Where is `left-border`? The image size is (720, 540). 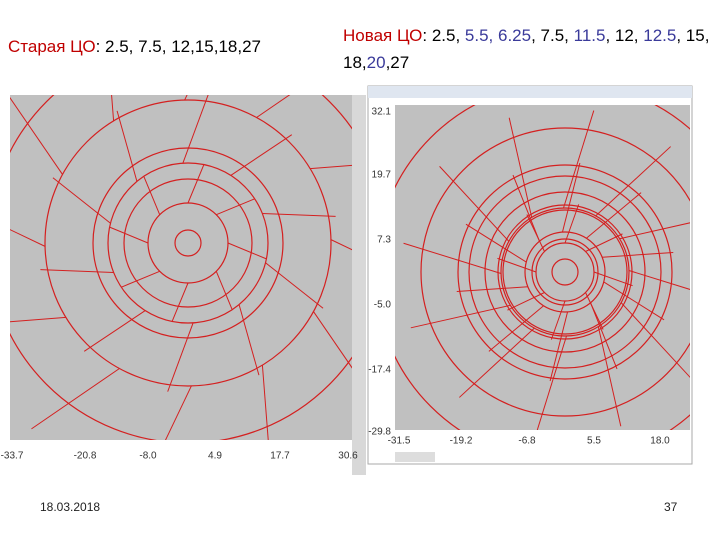 left-border is located at coordinates (359, 285).